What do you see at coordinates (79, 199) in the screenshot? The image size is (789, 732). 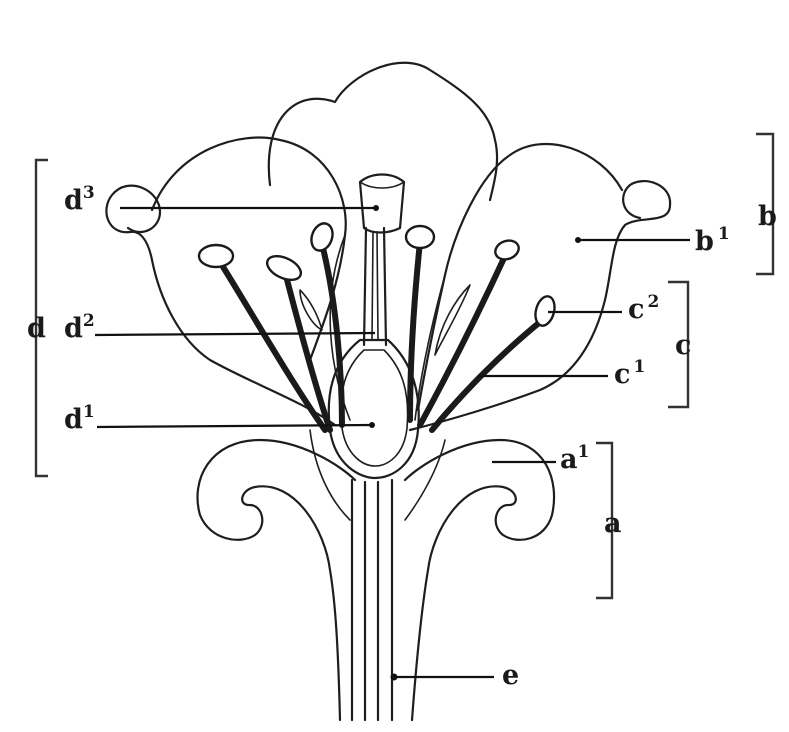 I see `label-d3: d3` at bounding box center [79, 199].